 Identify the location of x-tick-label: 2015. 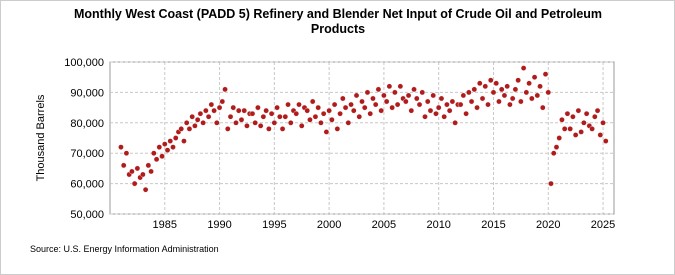
(493, 225).